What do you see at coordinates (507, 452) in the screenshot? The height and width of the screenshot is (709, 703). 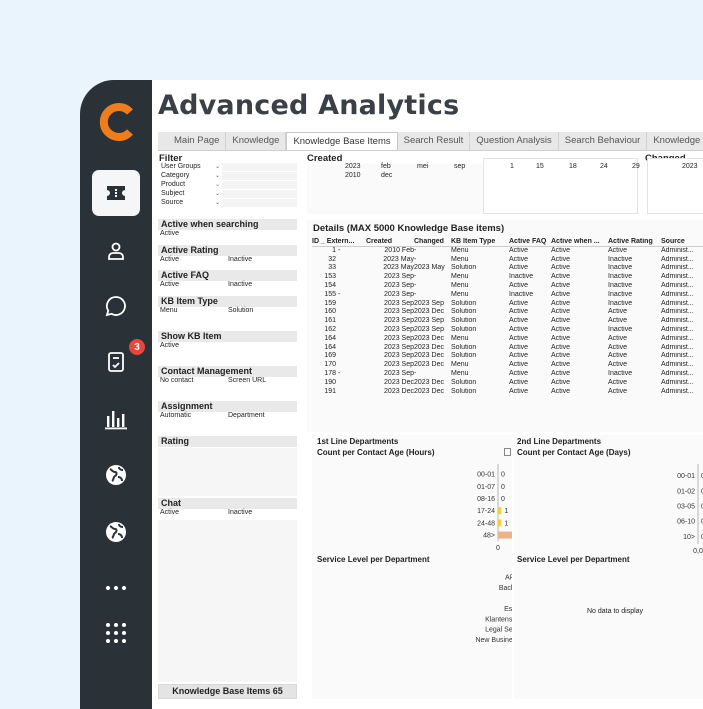 I see `export-icon` at bounding box center [507, 452].